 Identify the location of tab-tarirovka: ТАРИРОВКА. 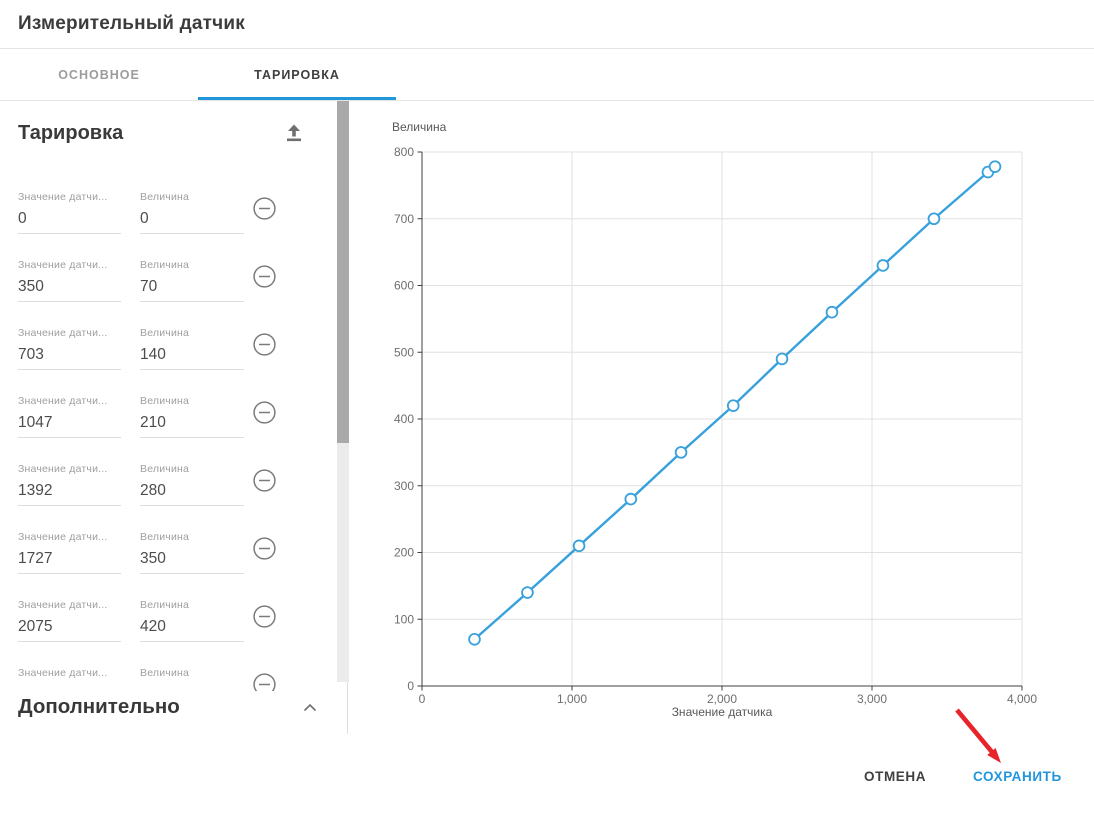
(297, 74).